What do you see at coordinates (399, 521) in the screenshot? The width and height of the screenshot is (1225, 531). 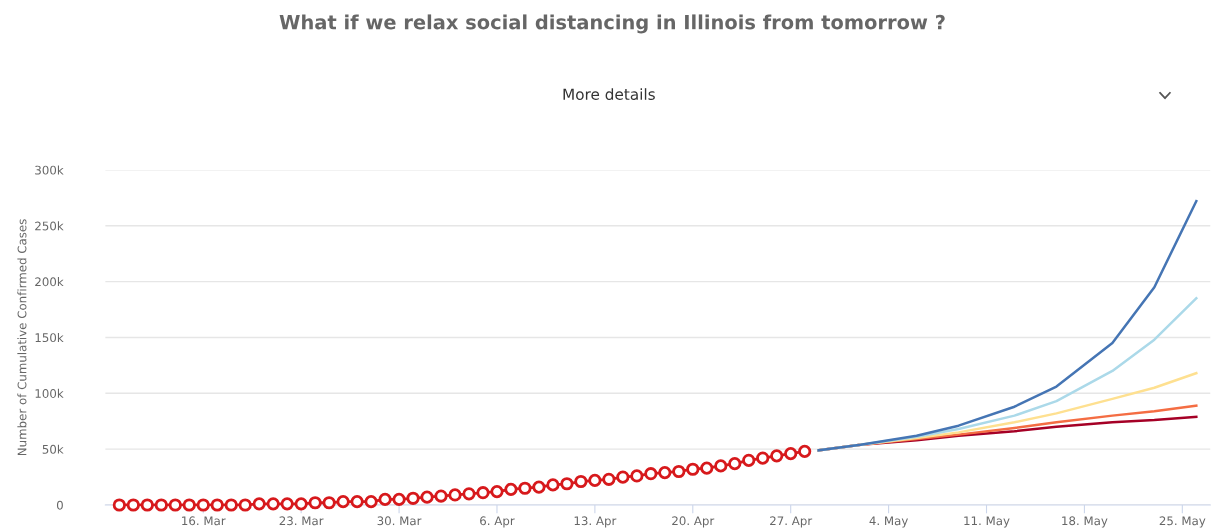 I see `x-tick-label: 30. Mar` at bounding box center [399, 521].